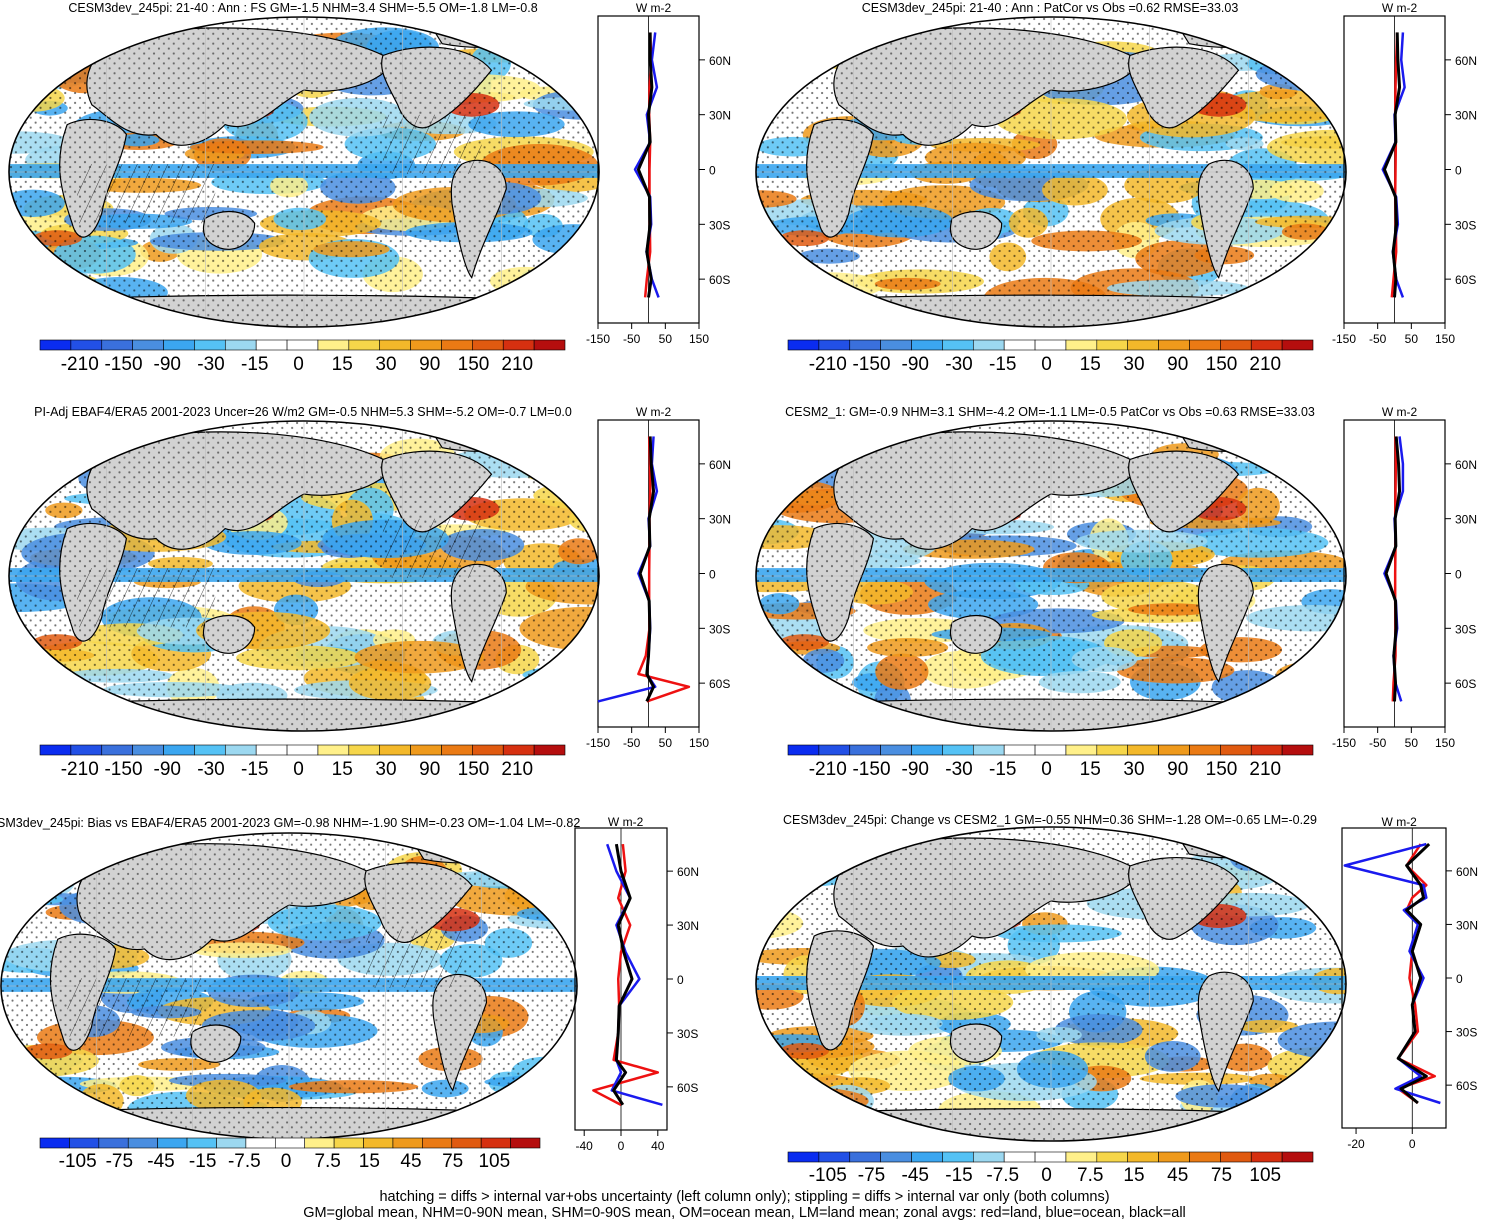  What do you see at coordinates (517, 769) in the screenshot?
I see `colorbar-tick-label: 210` at bounding box center [517, 769].